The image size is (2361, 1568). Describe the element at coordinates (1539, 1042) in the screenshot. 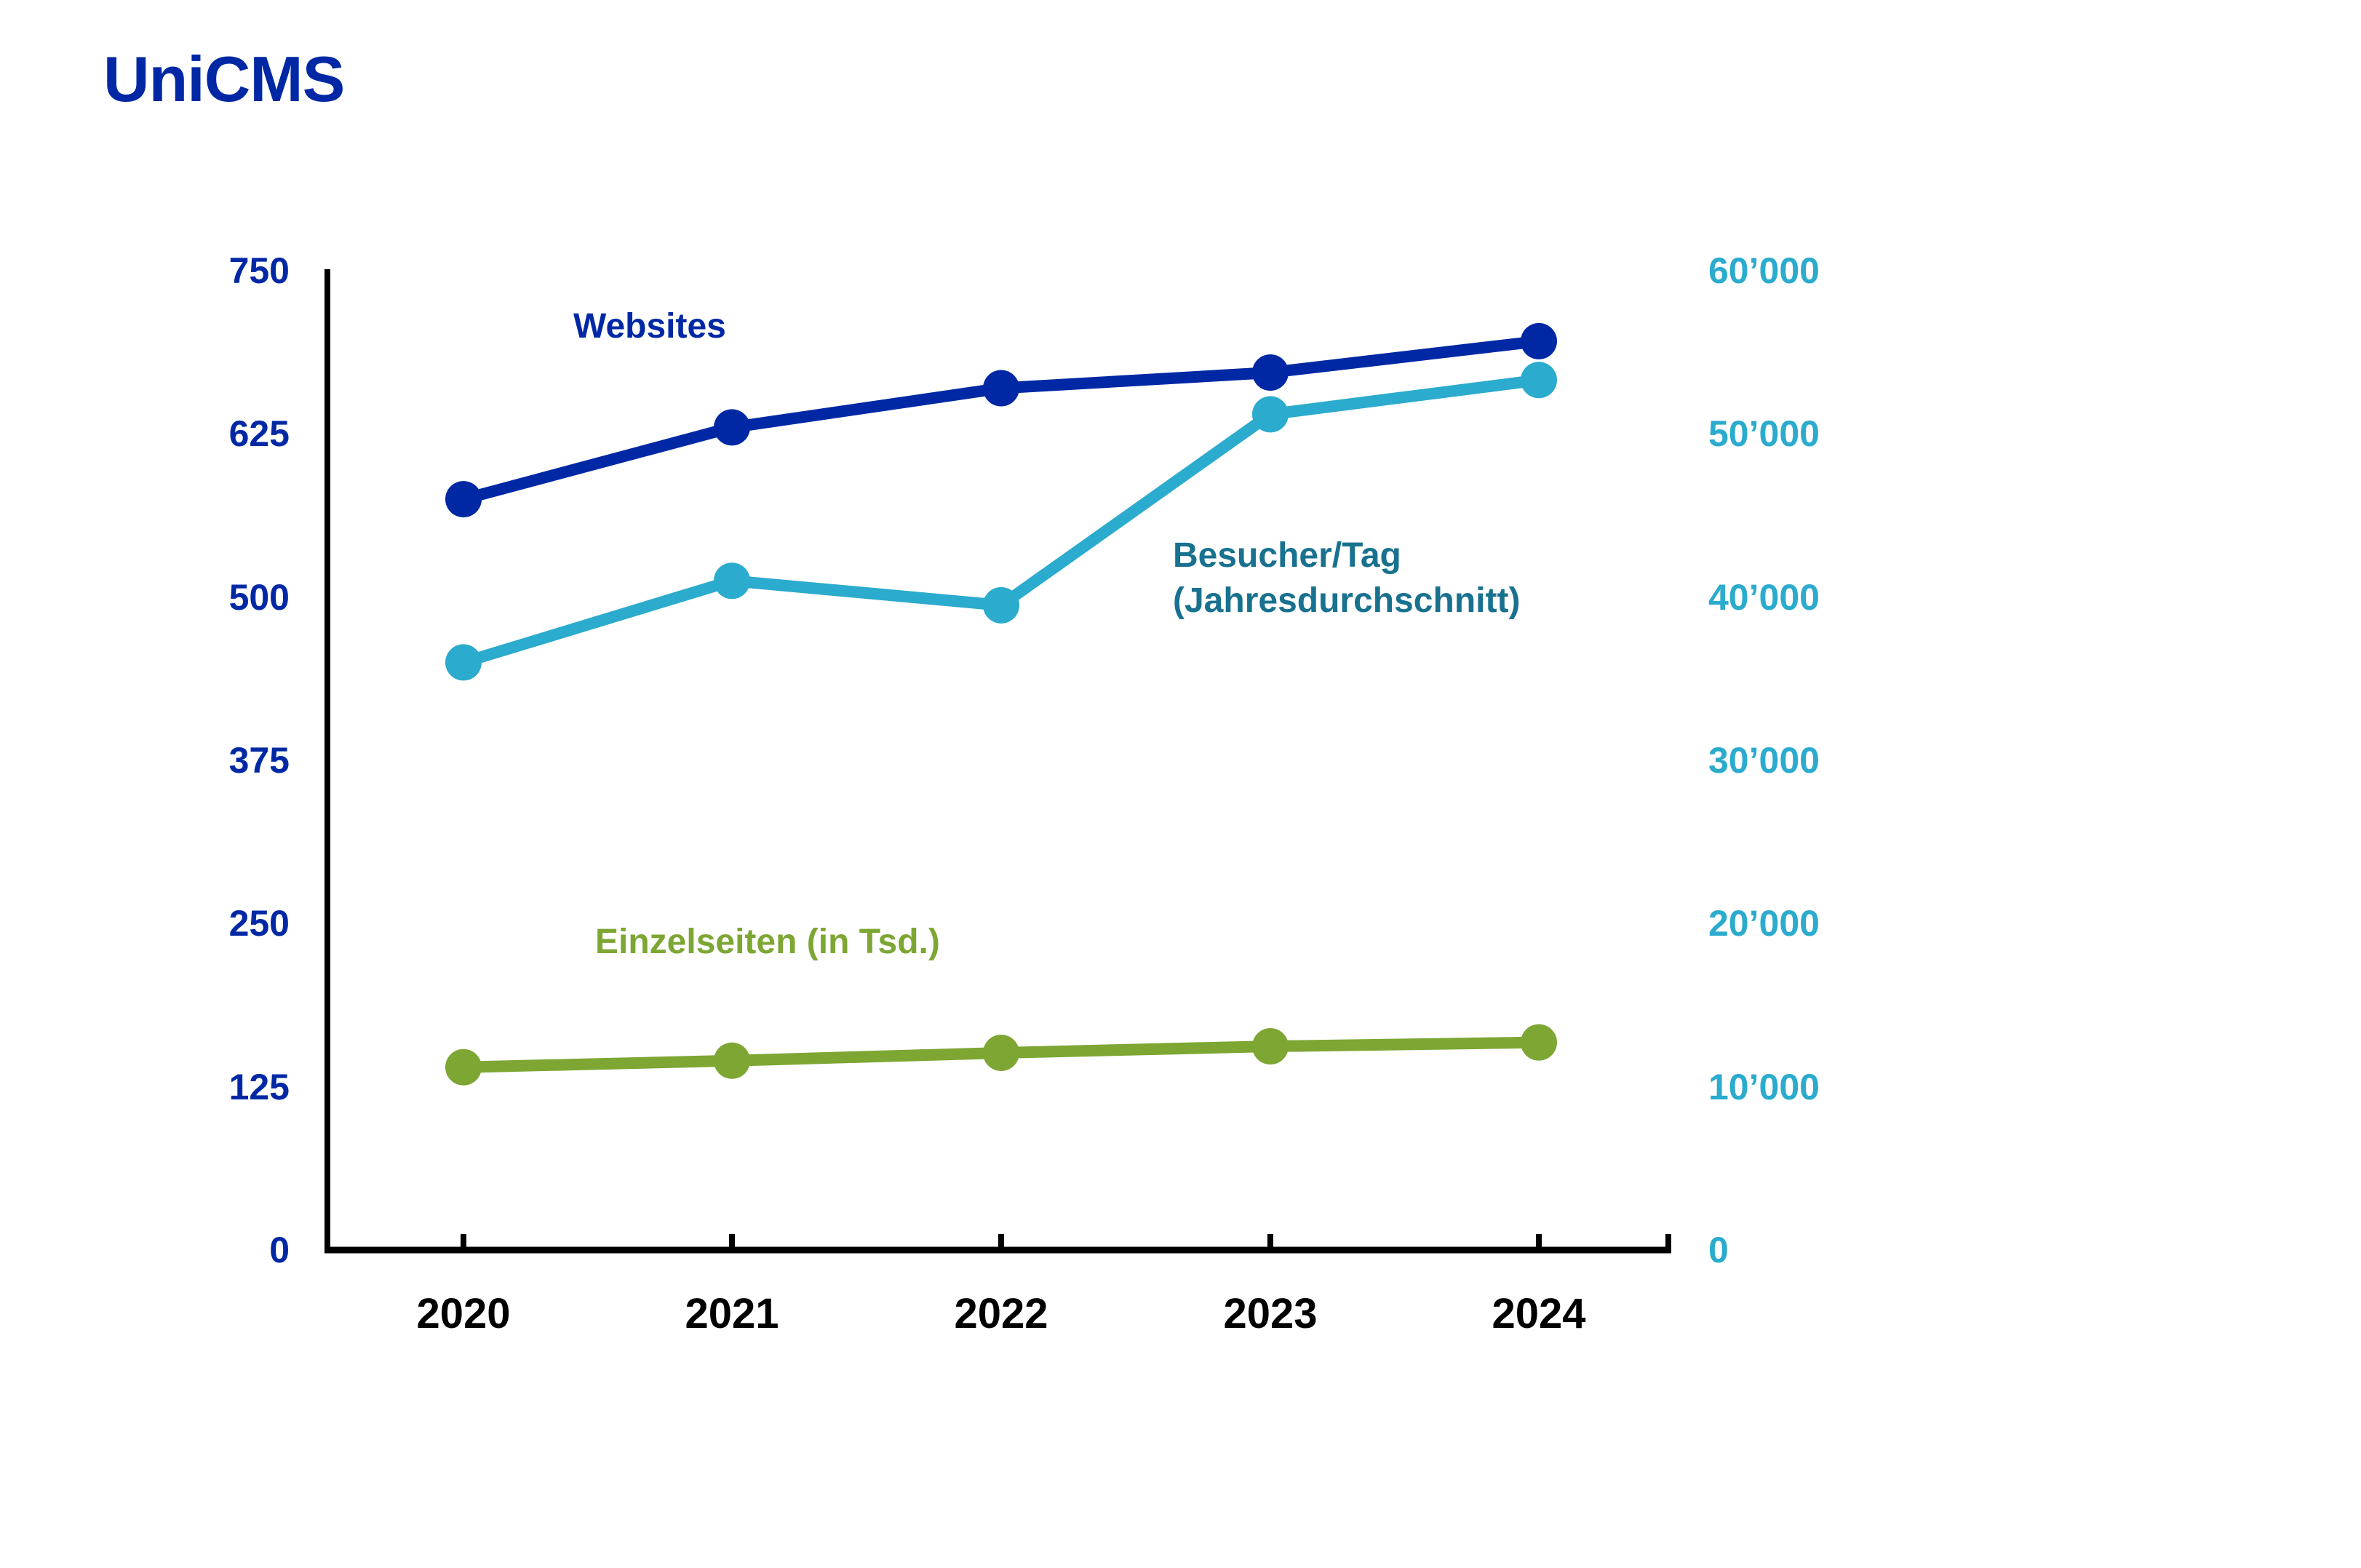

I see `data-point-einzelseiten-in-tsd-2024` at that location.